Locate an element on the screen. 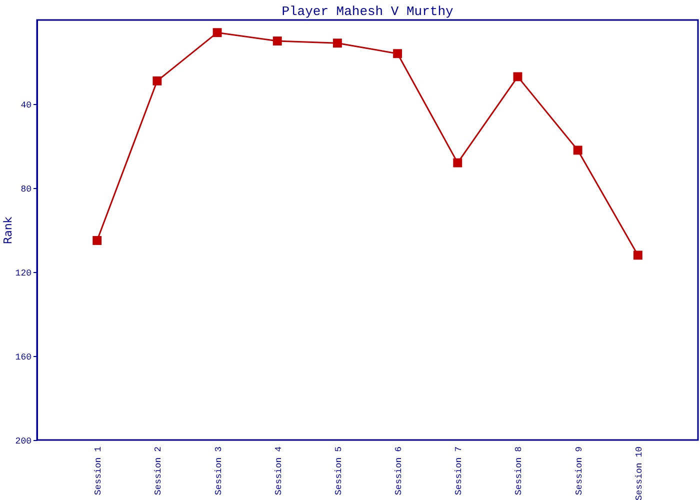 This screenshot has height=500, width=700. x-tick-label: Session 3 is located at coordinates (219, 471).